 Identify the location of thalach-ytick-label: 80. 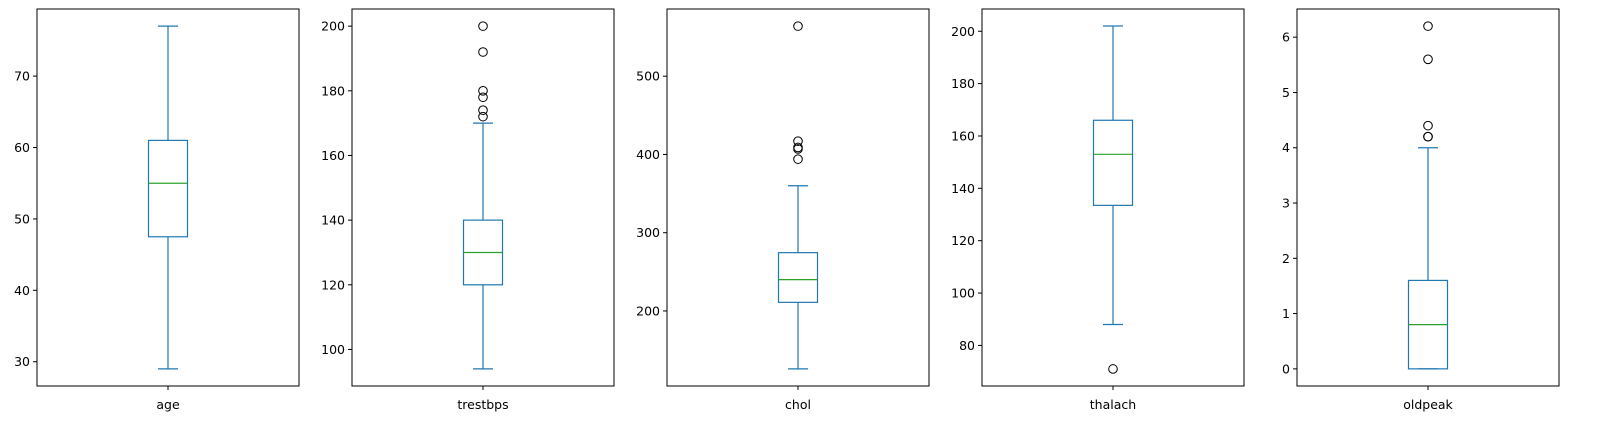
(967, 345).